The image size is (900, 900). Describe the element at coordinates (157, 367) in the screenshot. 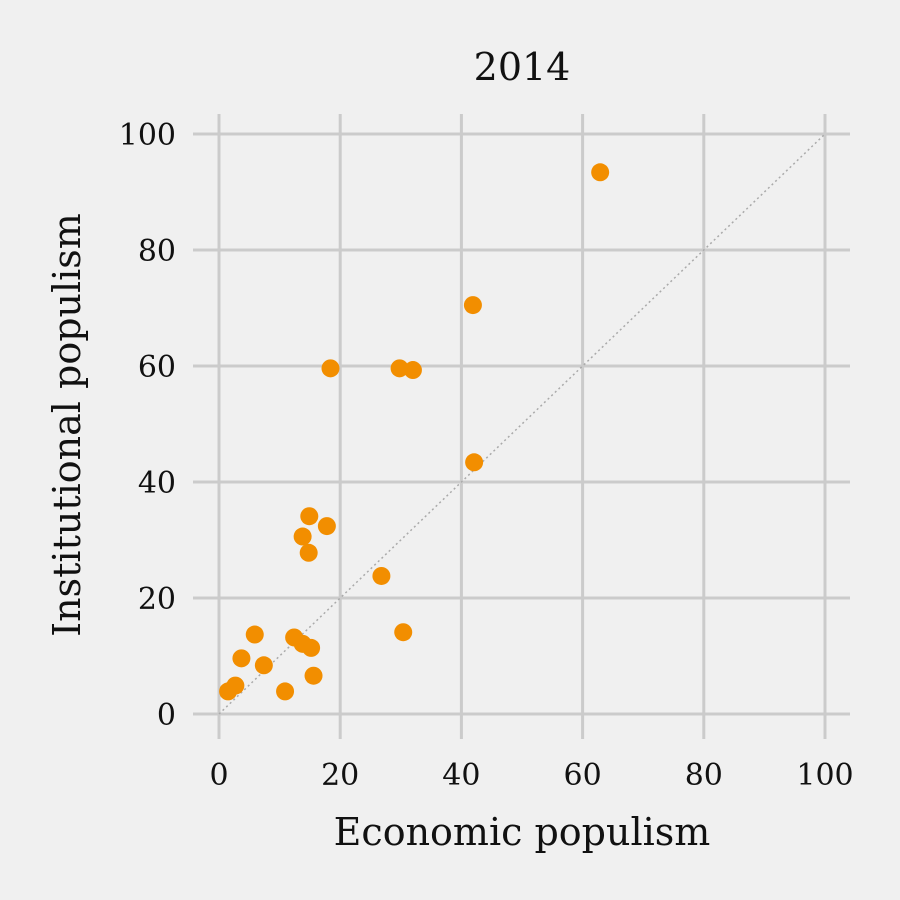

I see `y-tick-label: 60` at that location.